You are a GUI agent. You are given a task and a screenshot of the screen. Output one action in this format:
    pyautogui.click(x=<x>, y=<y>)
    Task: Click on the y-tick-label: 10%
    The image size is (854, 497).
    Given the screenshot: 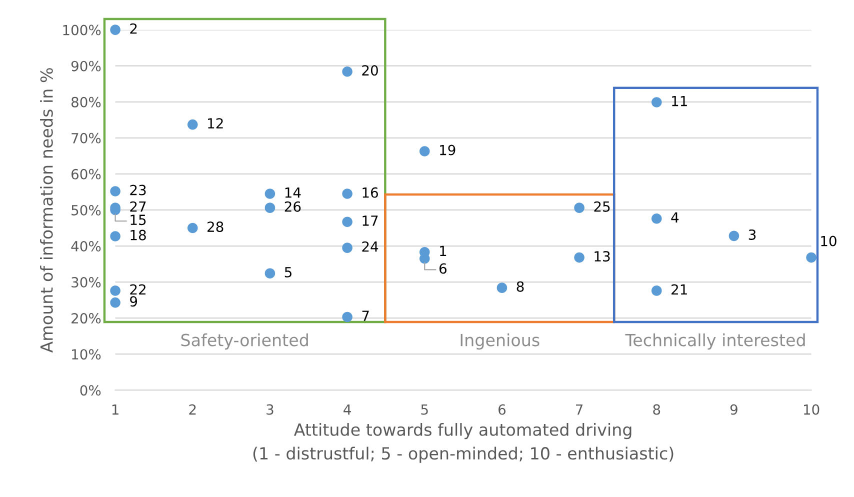 What is the action you would take?
    pyautogui.click(x=86, y=354)
    